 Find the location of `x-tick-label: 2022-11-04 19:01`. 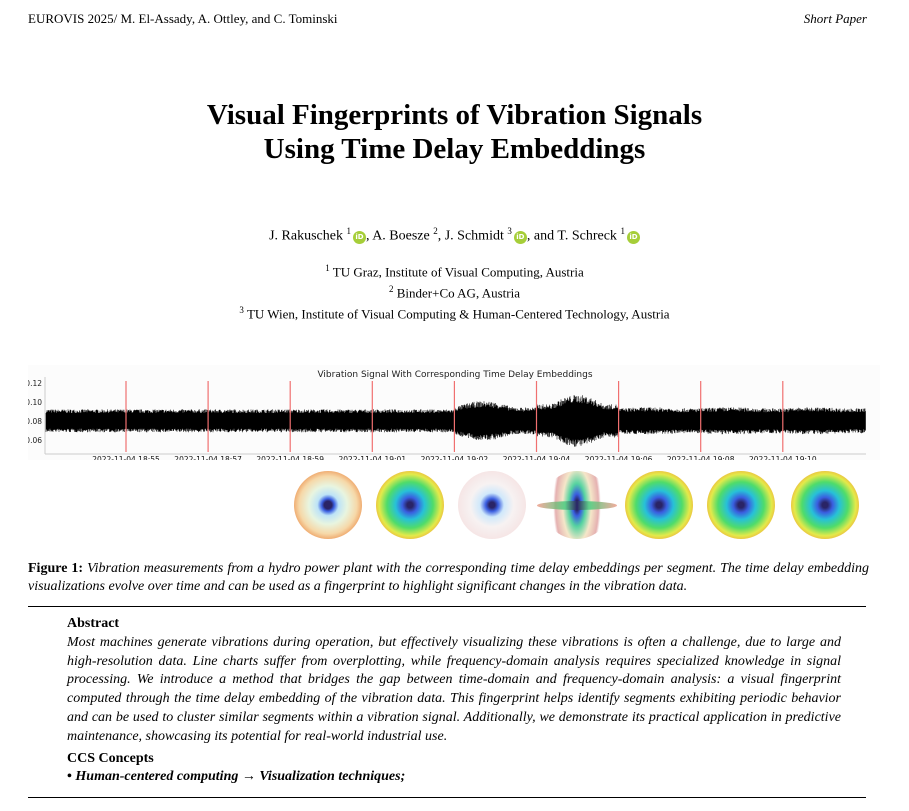

x-tick-label: 2022-11-04 19:01 is located at coordinates (373, 457).